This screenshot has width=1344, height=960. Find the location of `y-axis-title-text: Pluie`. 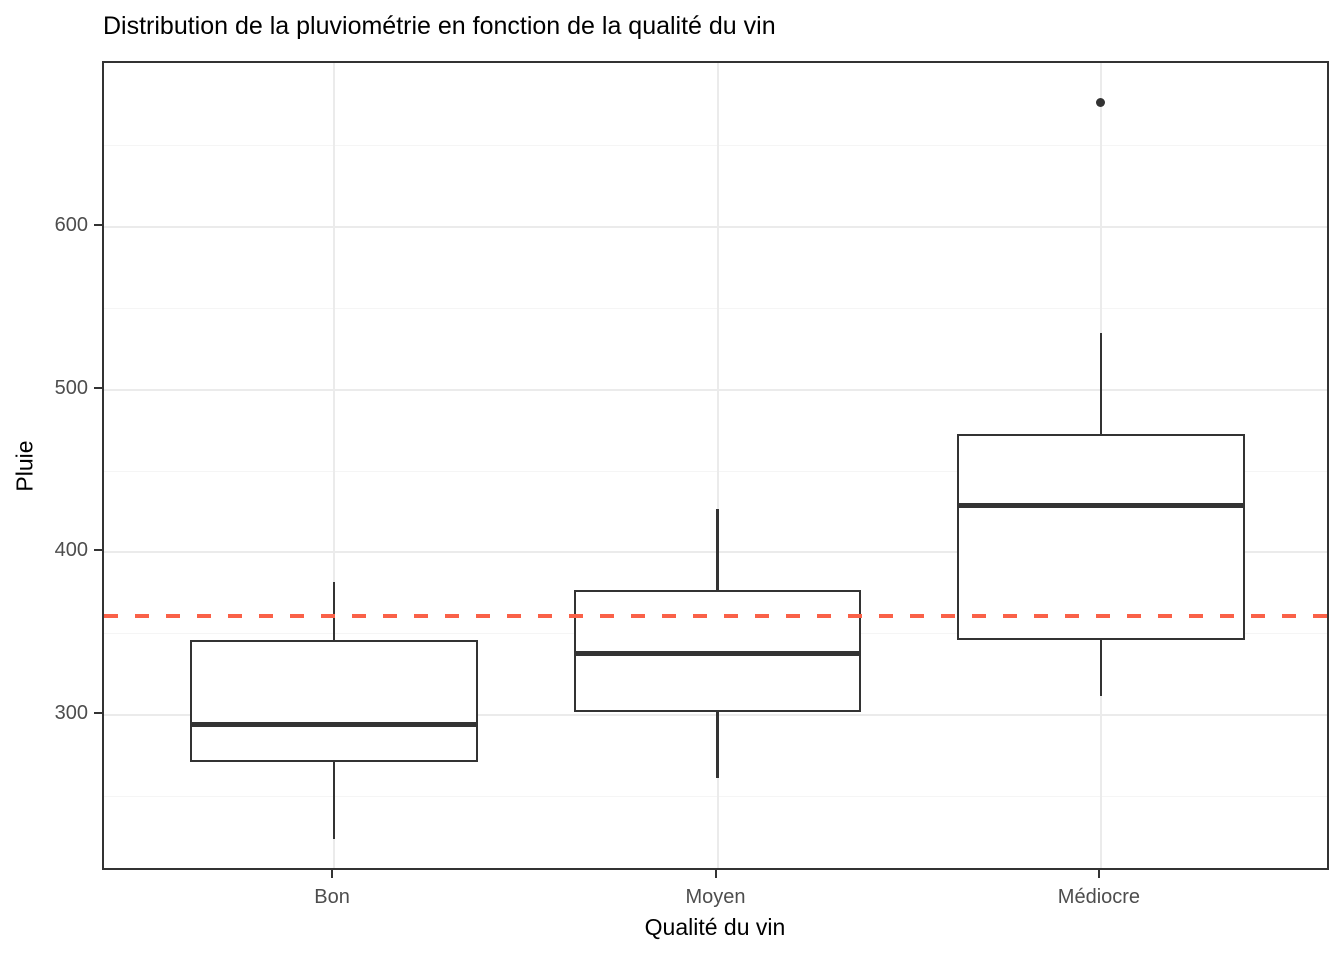

y-axis-title-text: Pluie is located at coordinates (24, 466).